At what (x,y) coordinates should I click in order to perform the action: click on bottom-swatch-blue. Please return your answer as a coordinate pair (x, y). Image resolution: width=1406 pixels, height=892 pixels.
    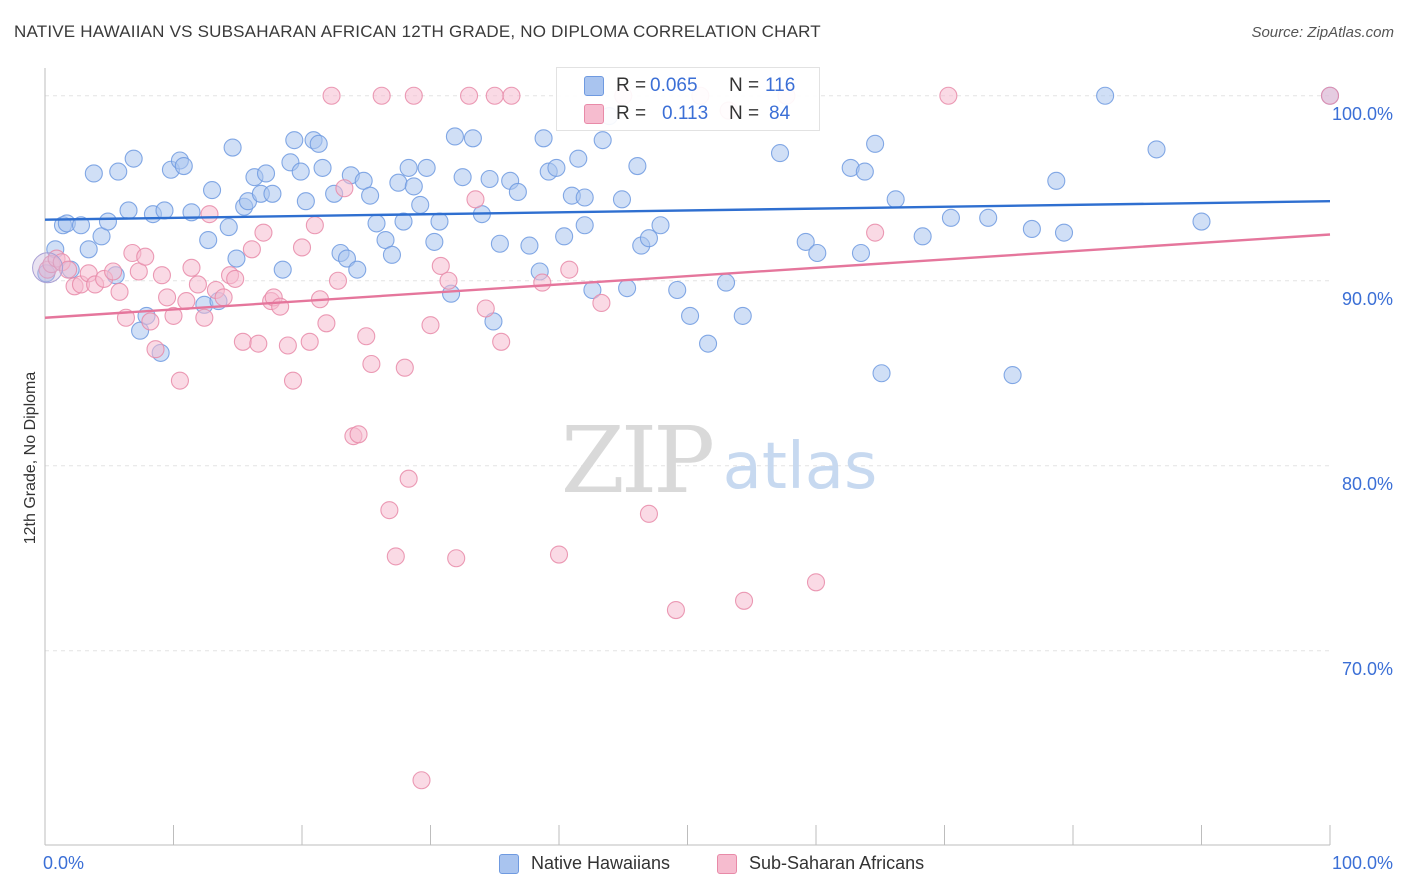
    Looking at the image, I should click on (509, 864).